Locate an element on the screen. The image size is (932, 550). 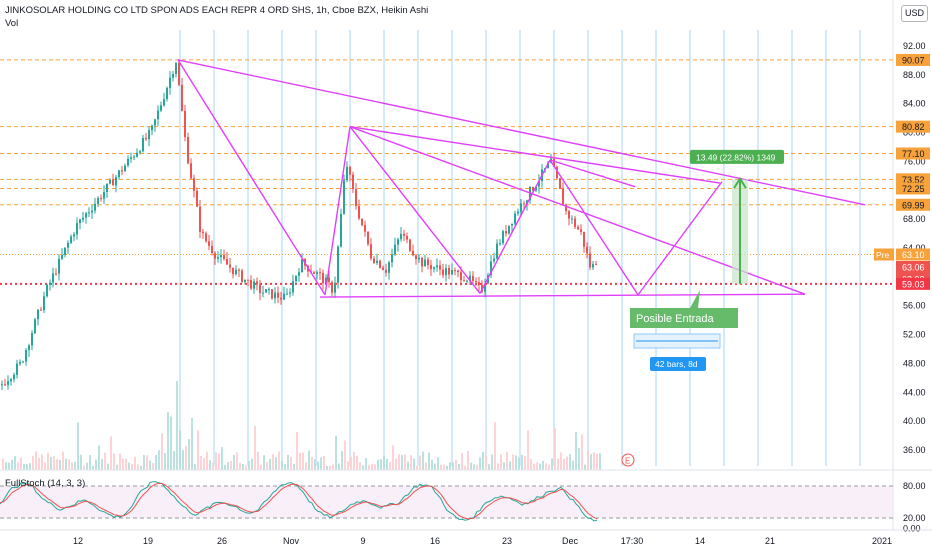
level-tag-label: 77.10 is located at coordinates (913, 154).